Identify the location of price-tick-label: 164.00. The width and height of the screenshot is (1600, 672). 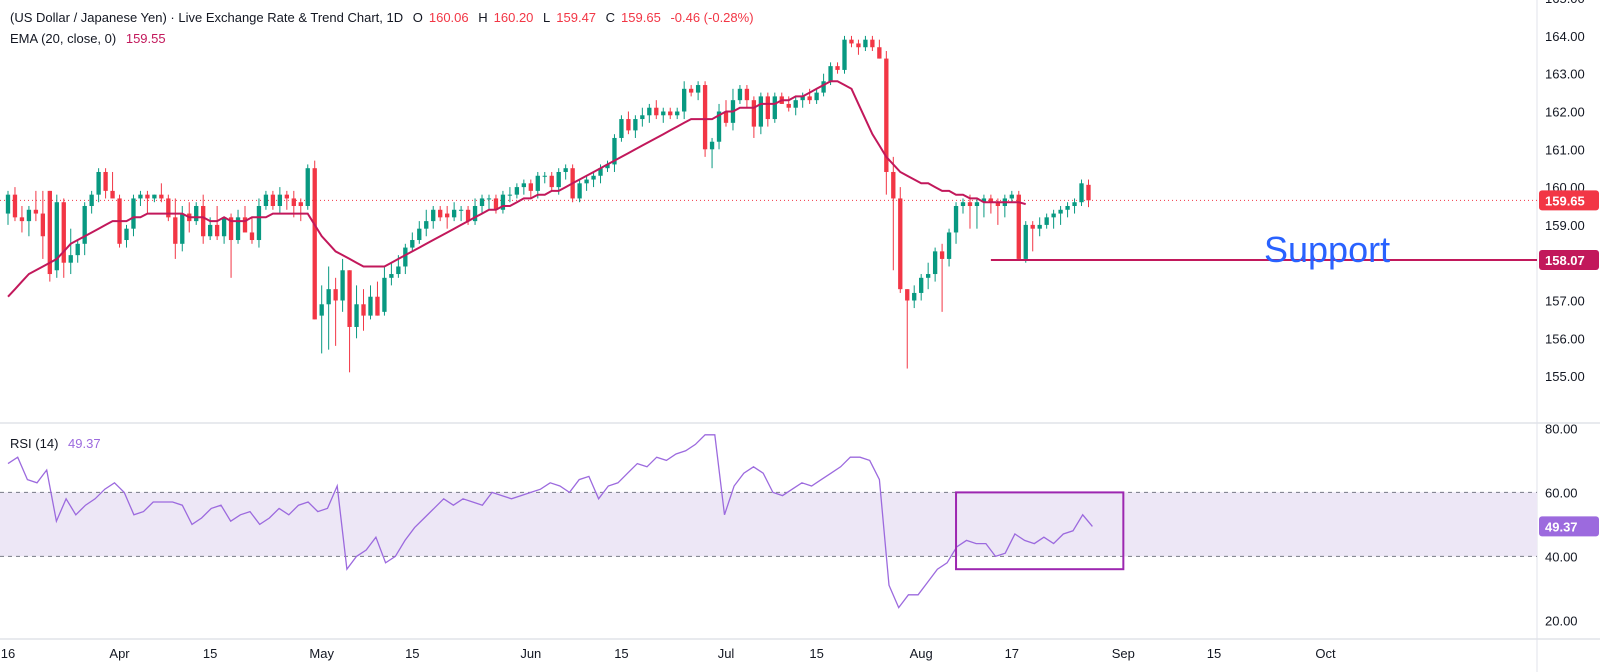
(1565, 36).